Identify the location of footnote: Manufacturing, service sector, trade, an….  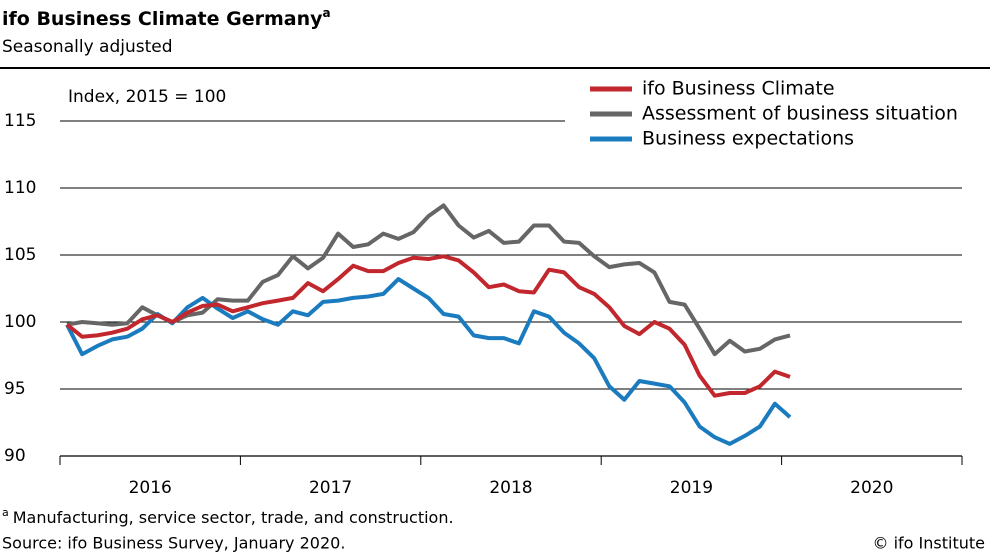
(233, 517).